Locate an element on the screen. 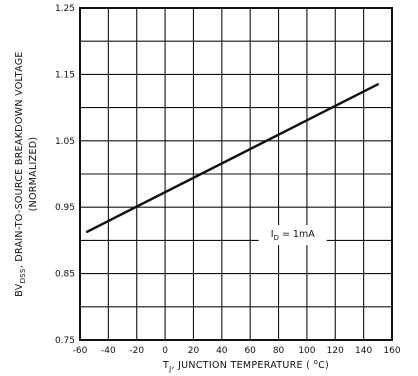 The width and height of the screenshot is (418, 376). x-tick-label: -20 is located at coordinates (136, 351).